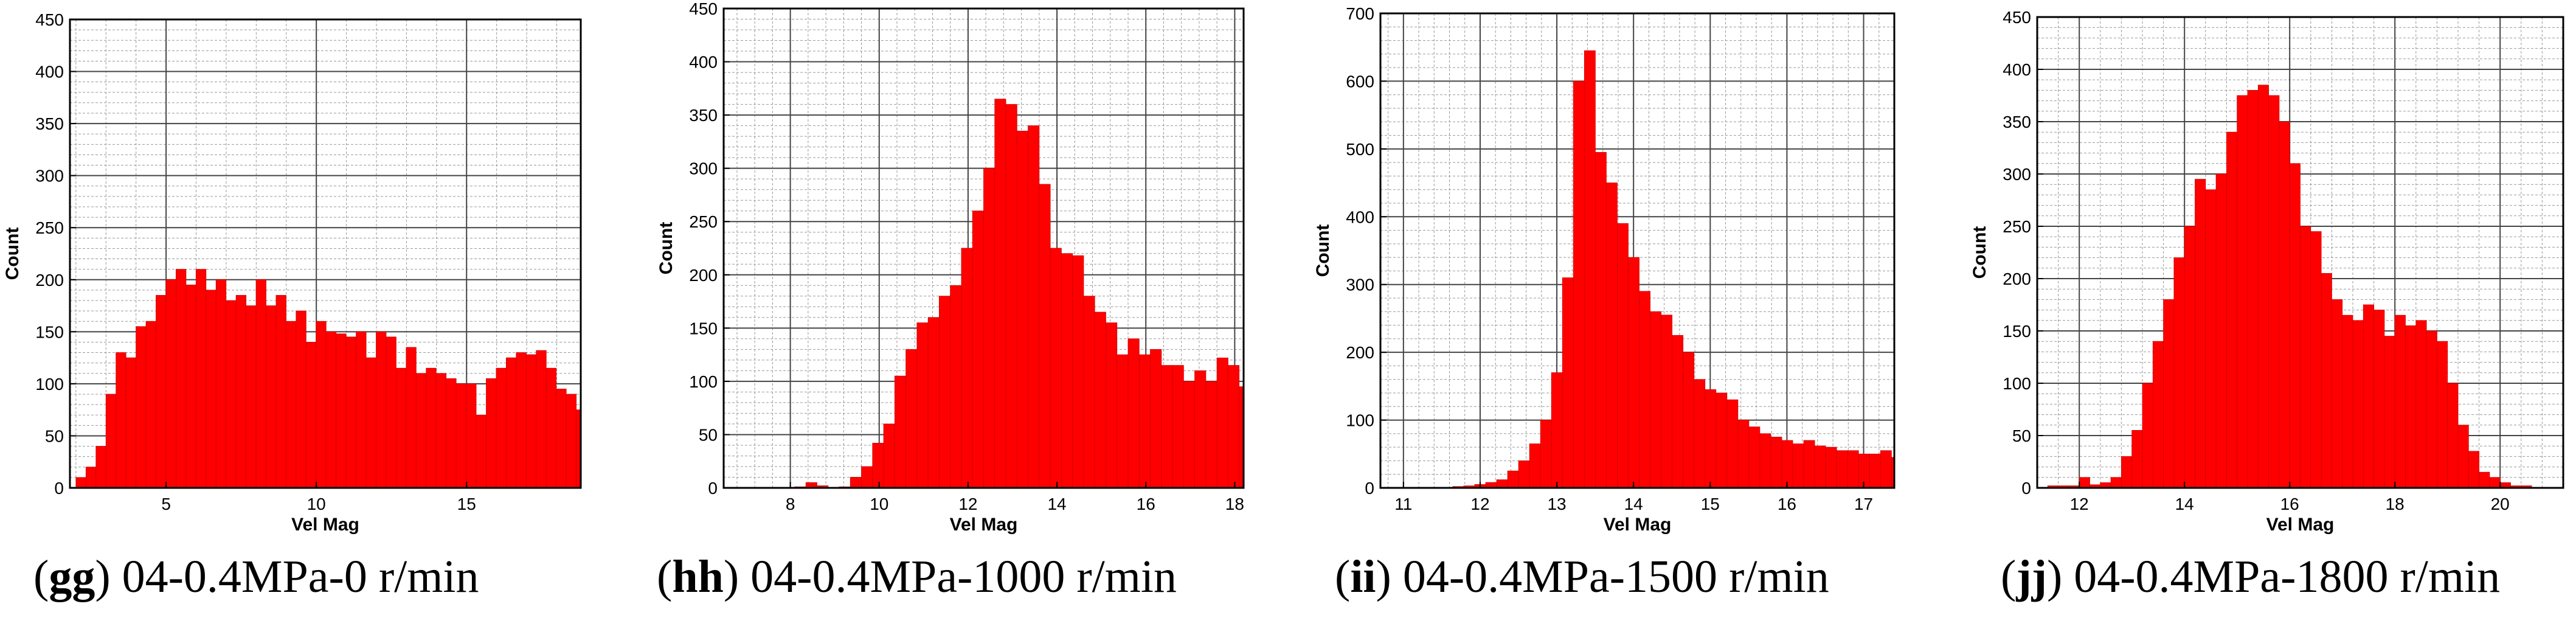  Describe the element at coordinates (703, 221) in the screenshot. I see `y-tick-label: 250` at that location.